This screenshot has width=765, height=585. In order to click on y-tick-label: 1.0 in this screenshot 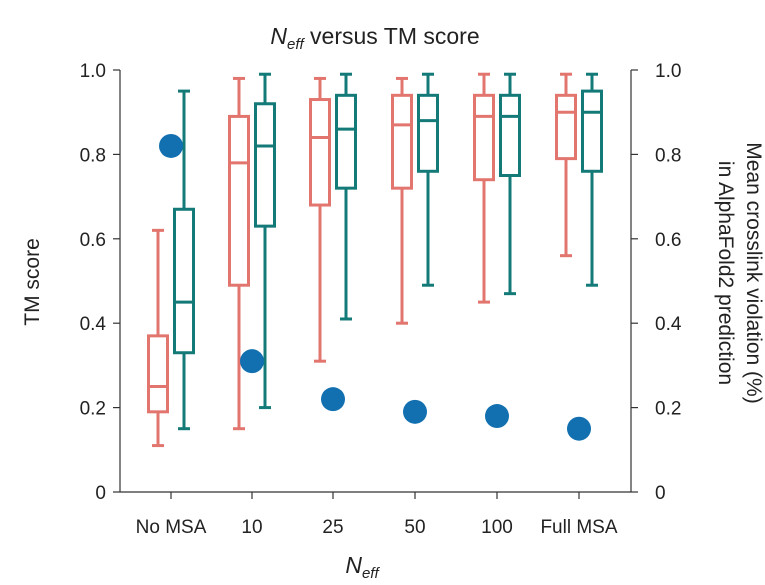, I will do `click(93, 71)`.